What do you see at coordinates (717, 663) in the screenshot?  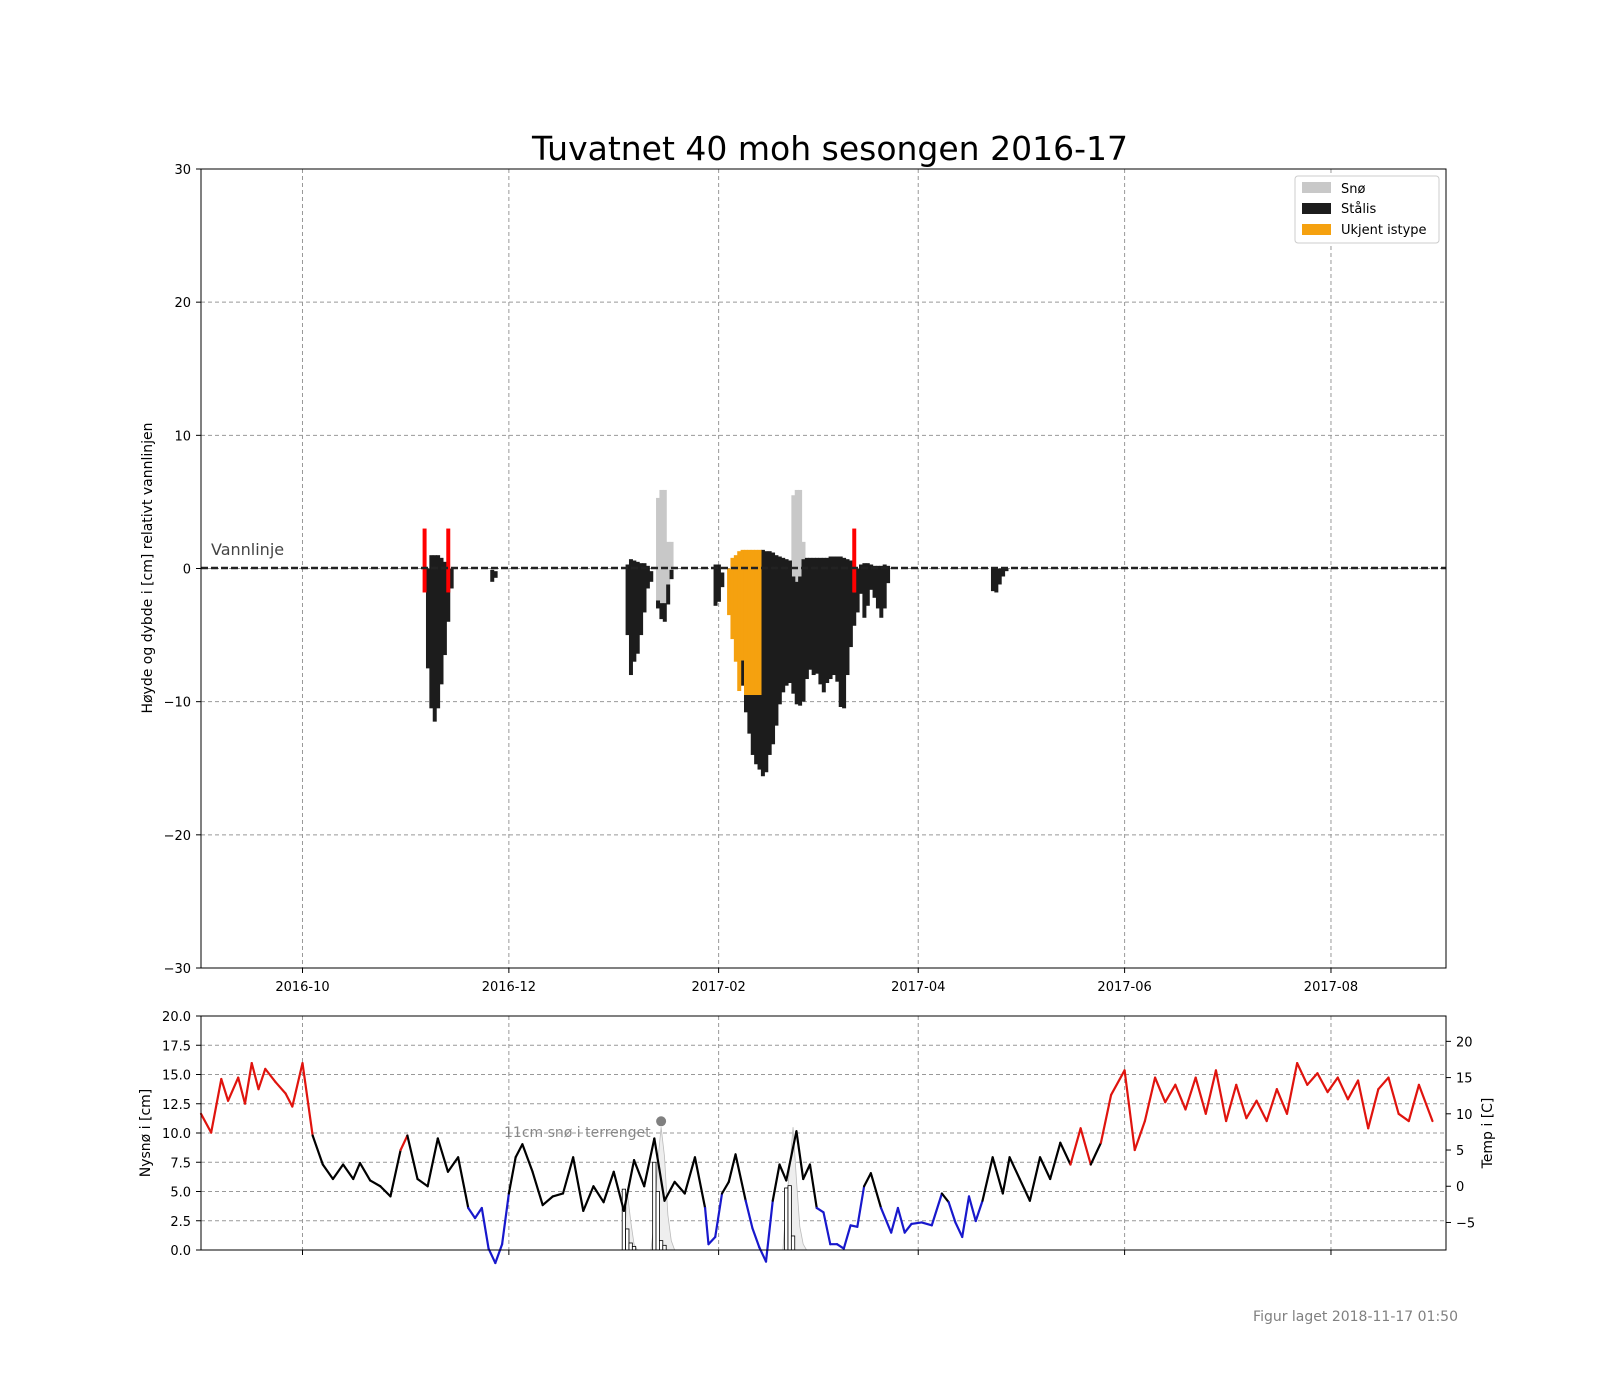 I see `ice-bars` at bounding box center [717, 663].